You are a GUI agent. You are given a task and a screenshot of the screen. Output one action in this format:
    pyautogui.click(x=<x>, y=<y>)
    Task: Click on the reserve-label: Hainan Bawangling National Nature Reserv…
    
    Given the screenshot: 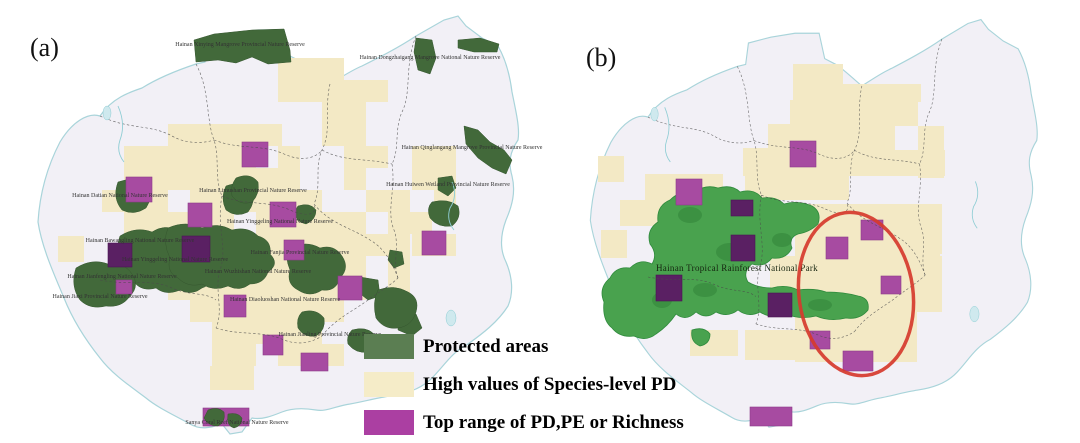 What is the action you would take?
    pyautogui.click(x=140, y=241)
    